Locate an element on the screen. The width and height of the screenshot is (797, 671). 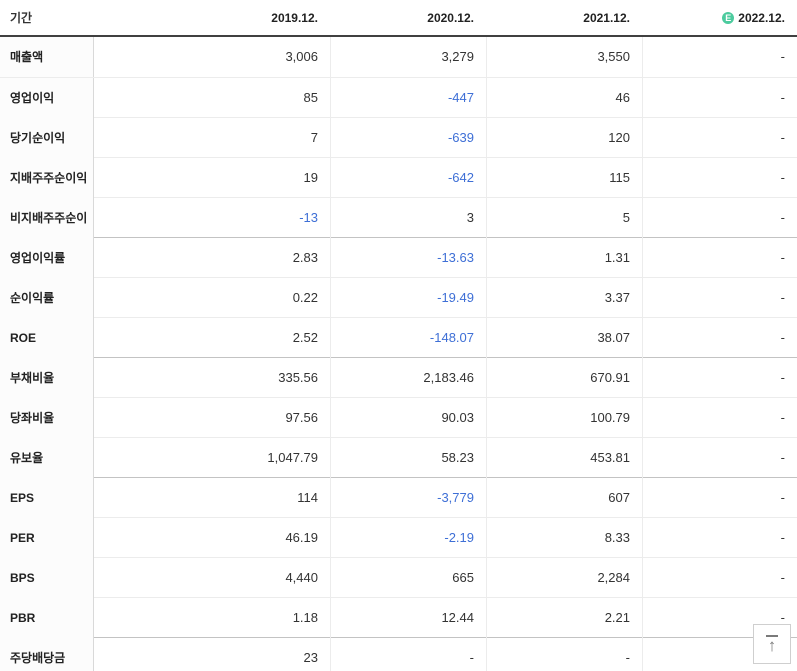
cell-value: 1,047.79 is located at coordinates (292, 457).